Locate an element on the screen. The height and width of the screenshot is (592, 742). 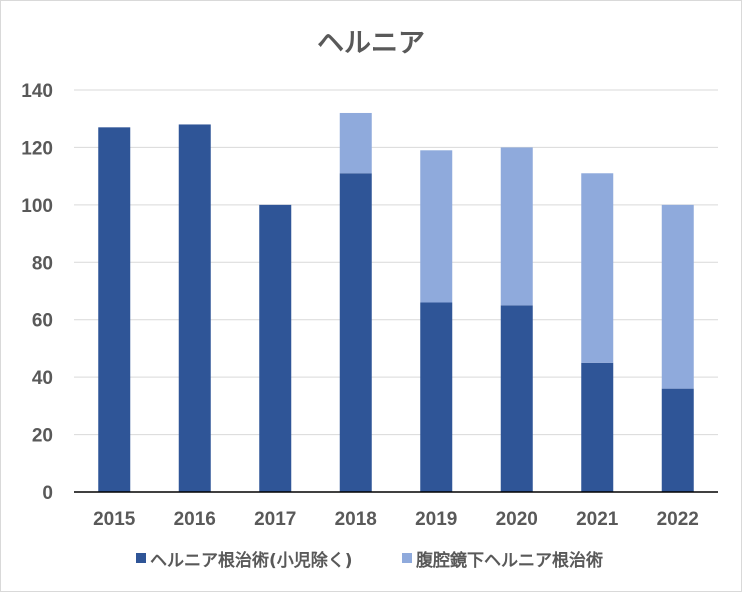
x-tick-label: 2022 is located at coordinates (678, 519).